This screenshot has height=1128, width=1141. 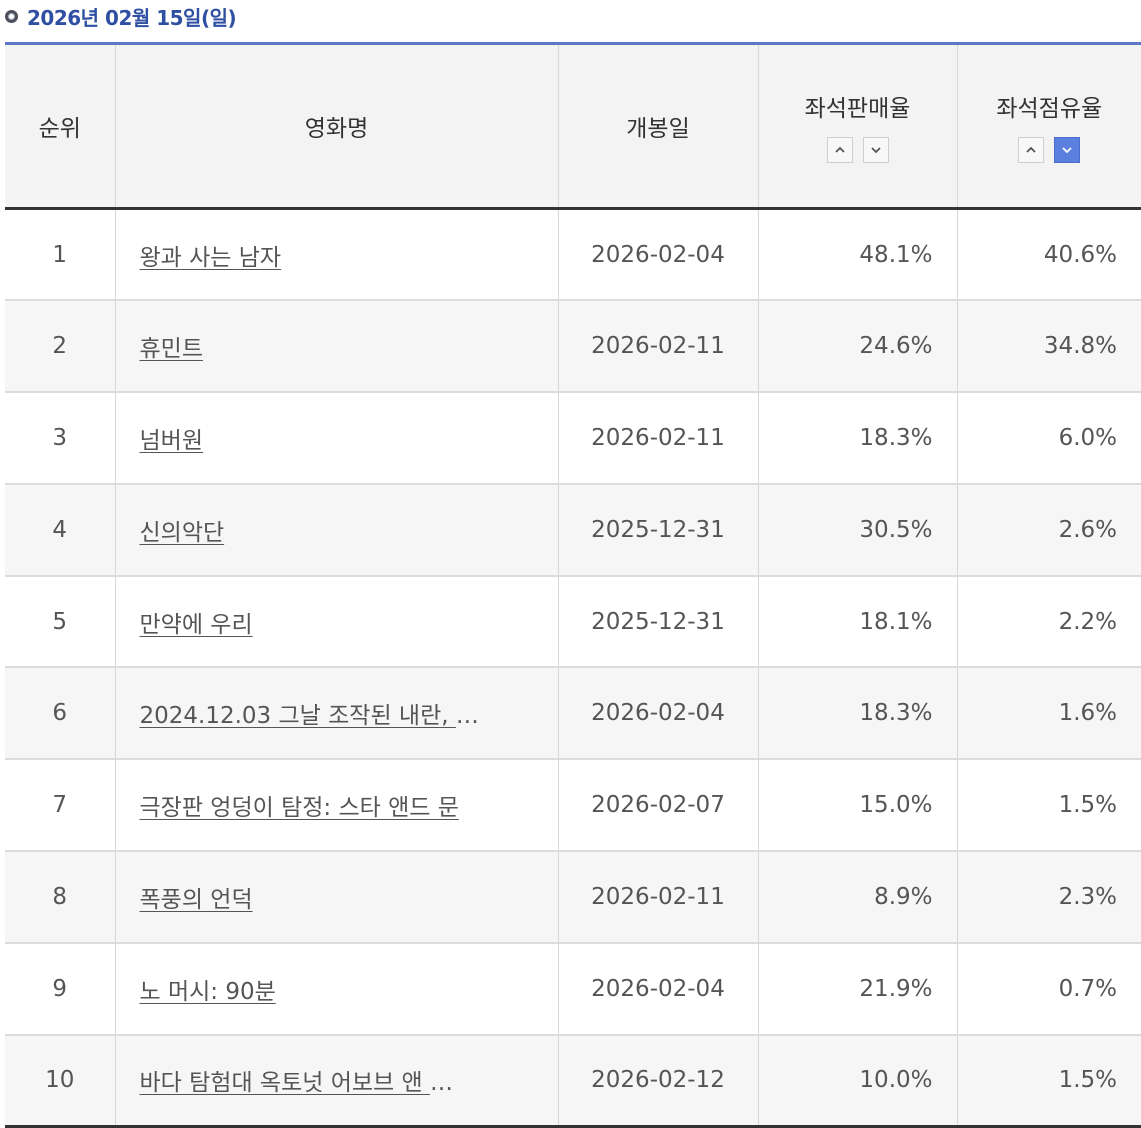 I want to click on movie-title-link: 휴민트, so click(x=171, y=349).